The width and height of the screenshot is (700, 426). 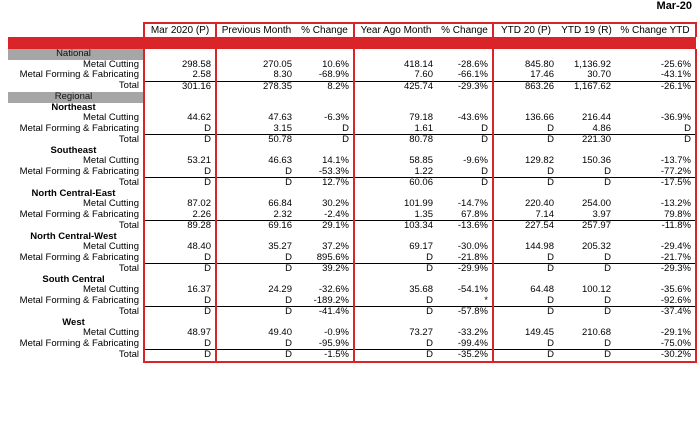 I want to click on value-cell: 1.61, so click(x=424, y=128).